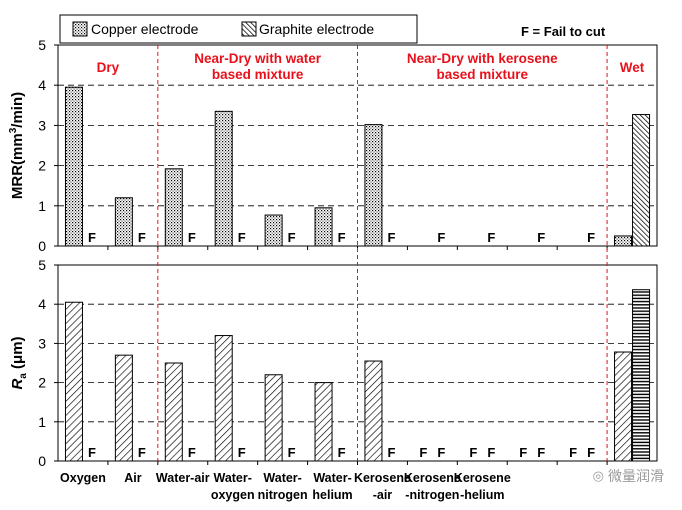 The width and height of the screenshot is (682, 510). I want to click on x-tick-label: Oxygen, so click(83, 478).